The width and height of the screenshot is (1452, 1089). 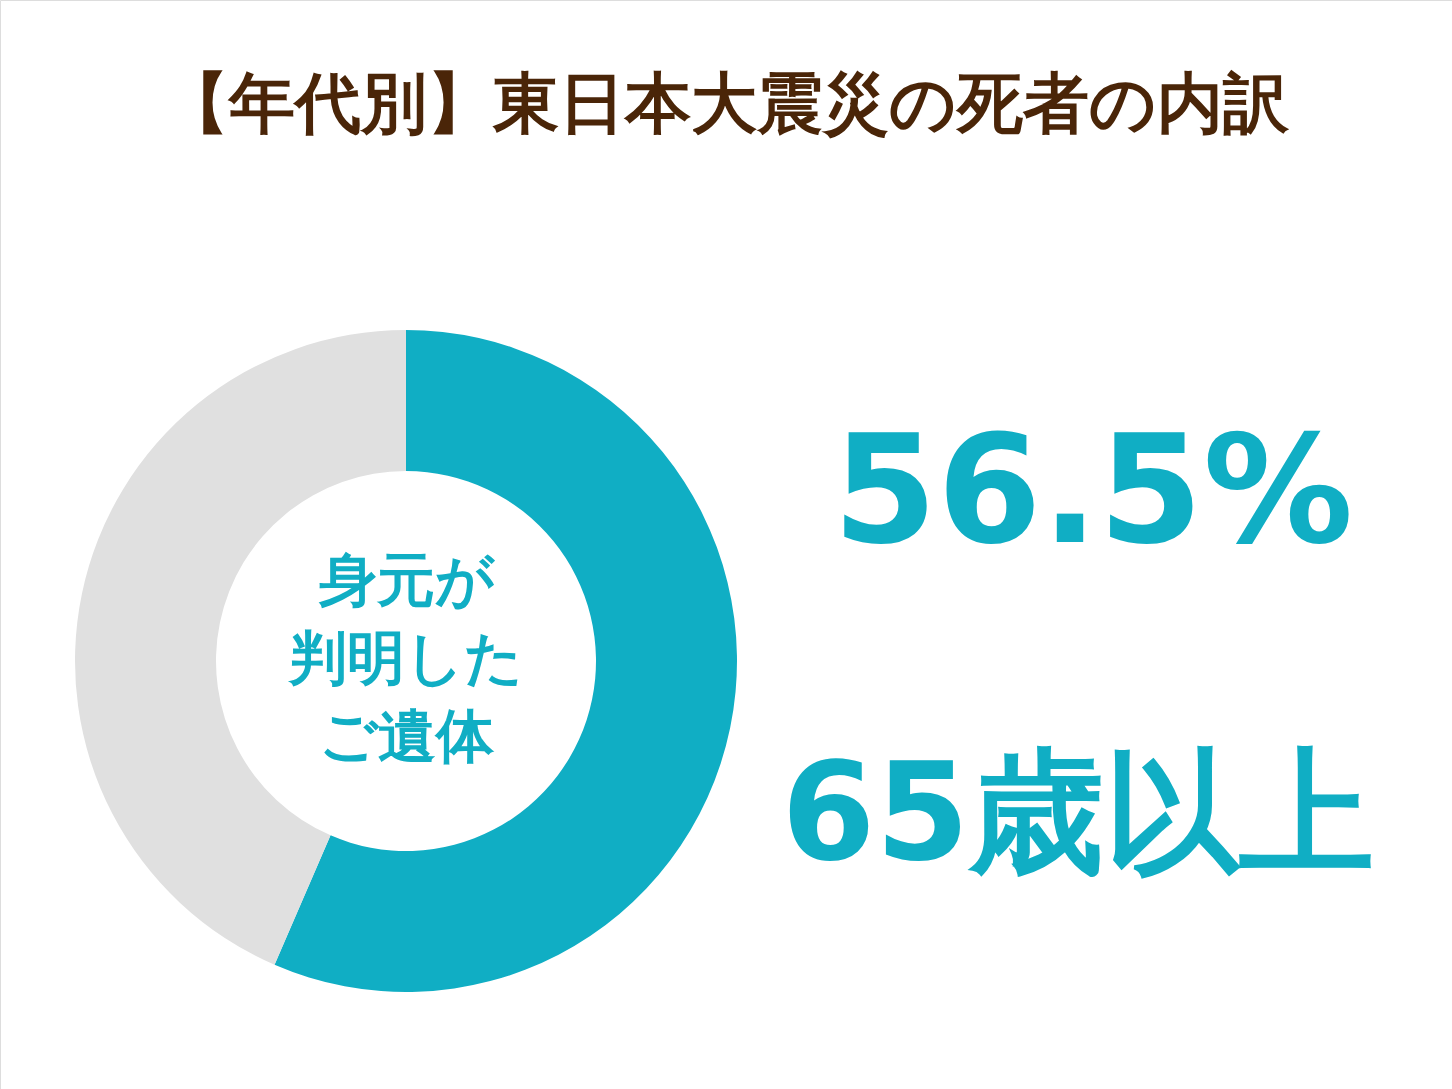 What do you see at coordinates (1078, 812) in the screenshot?
I see `slice-label: 65歳以上` at bounding box center [1078, 812].